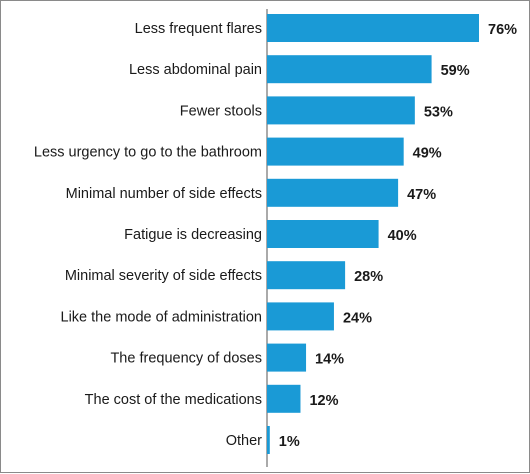 This screenshot has width=530, height=474. I want to click on category-label: The cost of the medications, so click(173, 400).